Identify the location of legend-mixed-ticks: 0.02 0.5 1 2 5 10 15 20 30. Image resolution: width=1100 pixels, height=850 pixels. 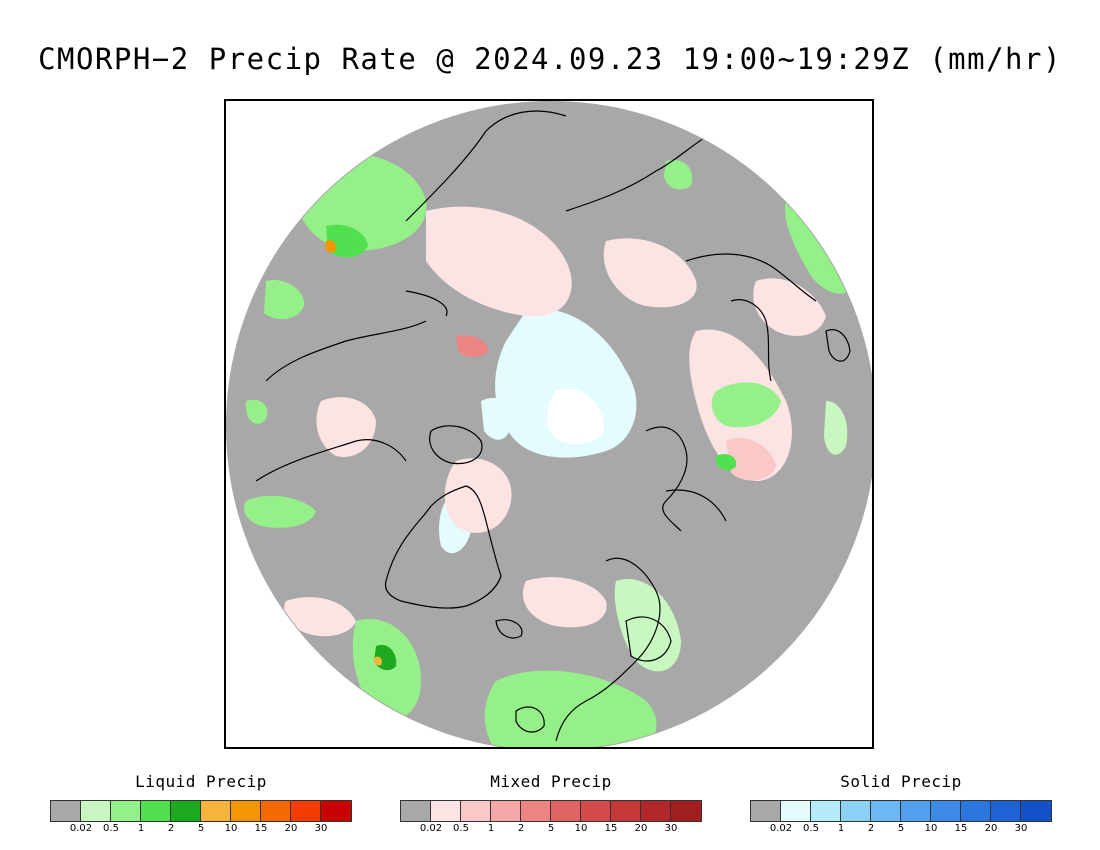
(551, 830).